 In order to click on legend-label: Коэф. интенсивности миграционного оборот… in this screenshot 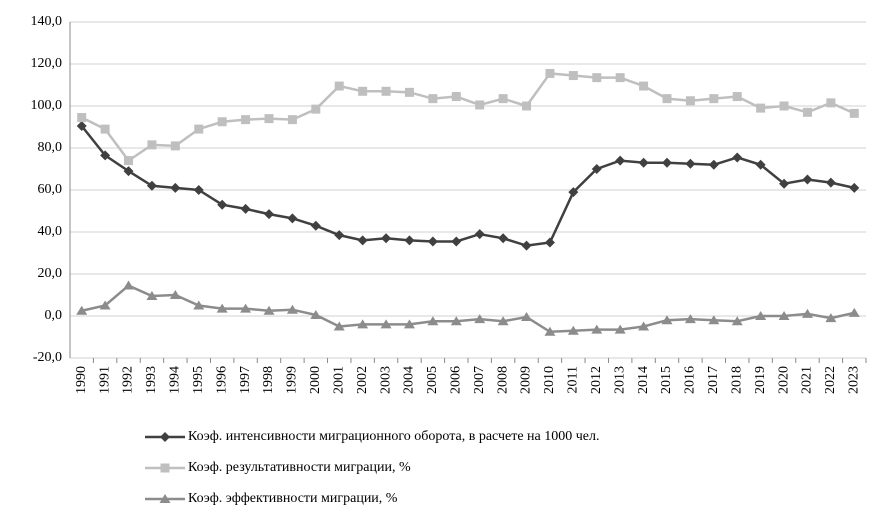, I will do `click(394, 436)`.